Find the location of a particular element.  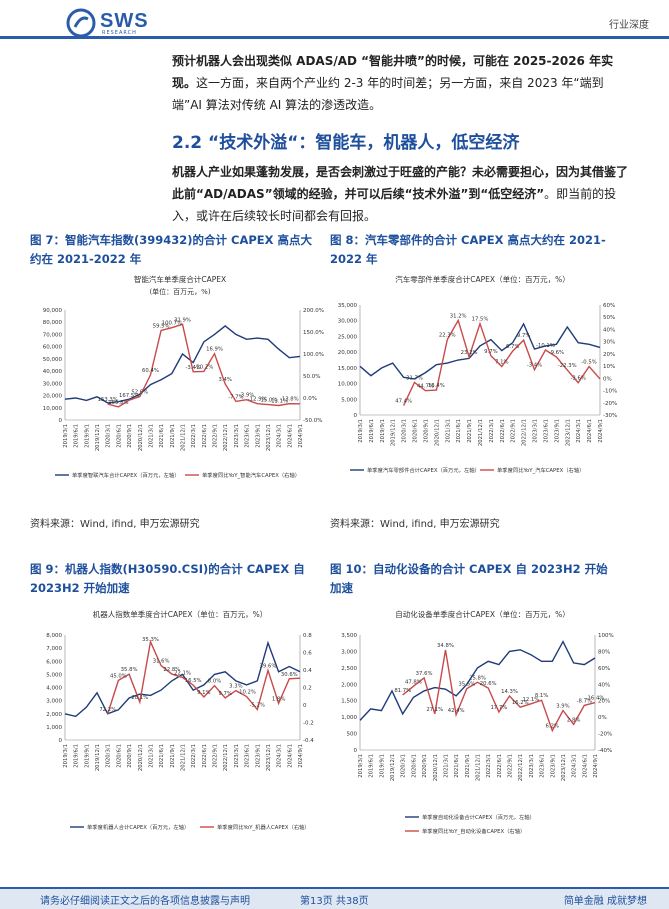

y-left-tick-label: 10,000 is located at coordinates (53, 409).